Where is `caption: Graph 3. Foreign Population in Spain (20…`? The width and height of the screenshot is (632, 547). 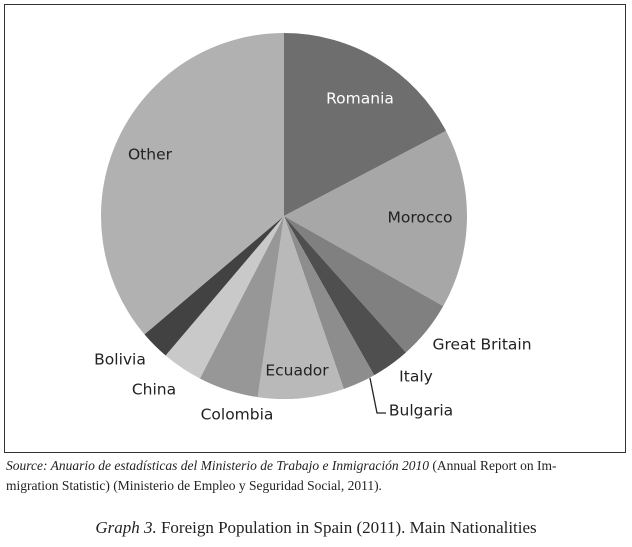
caption: Graph 3. Foreign Population in Spain (20… is located at coordinates (315, 527).